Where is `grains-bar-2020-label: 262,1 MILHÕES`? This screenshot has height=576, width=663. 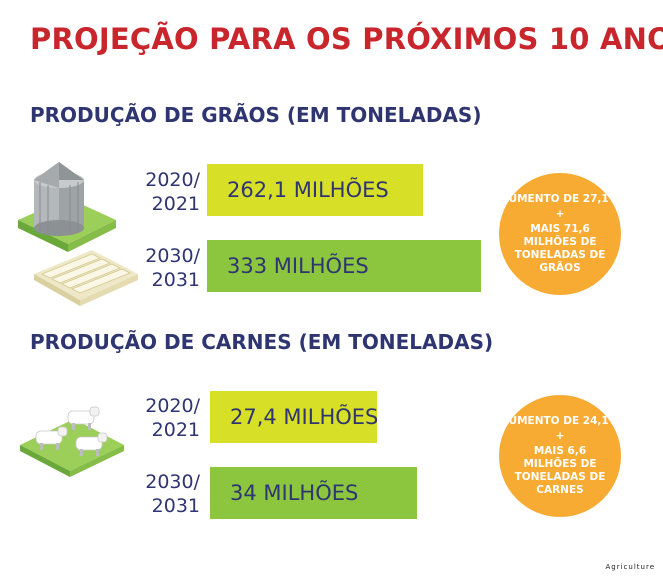
grains-bar-2020-label: 262,1 MILHÕES is located at coordinates (308, 190).